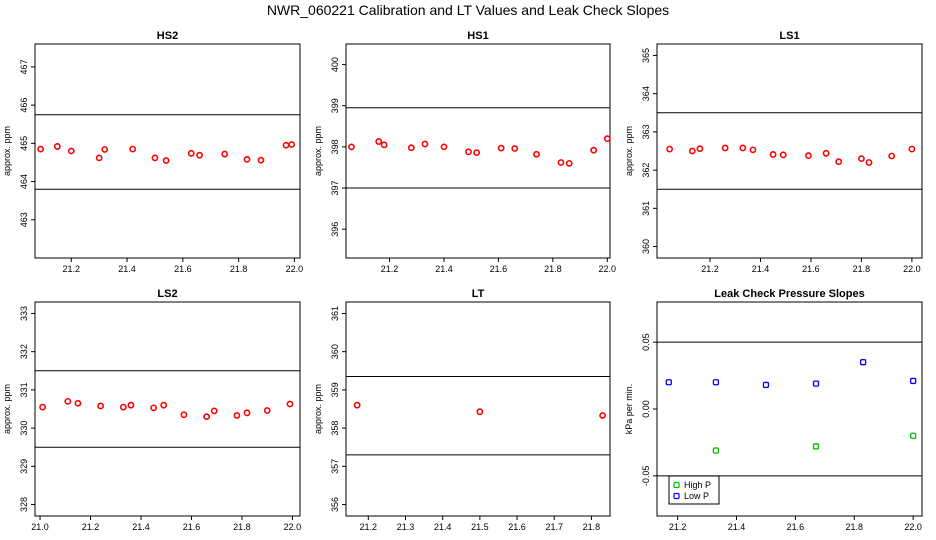 Image resolution: width=936 pixels, height=540 pixels. What do you see at coordinates (24, 466) in the screenshot?
I see `y-tick-label: 329` at bounding box center [24, 466].